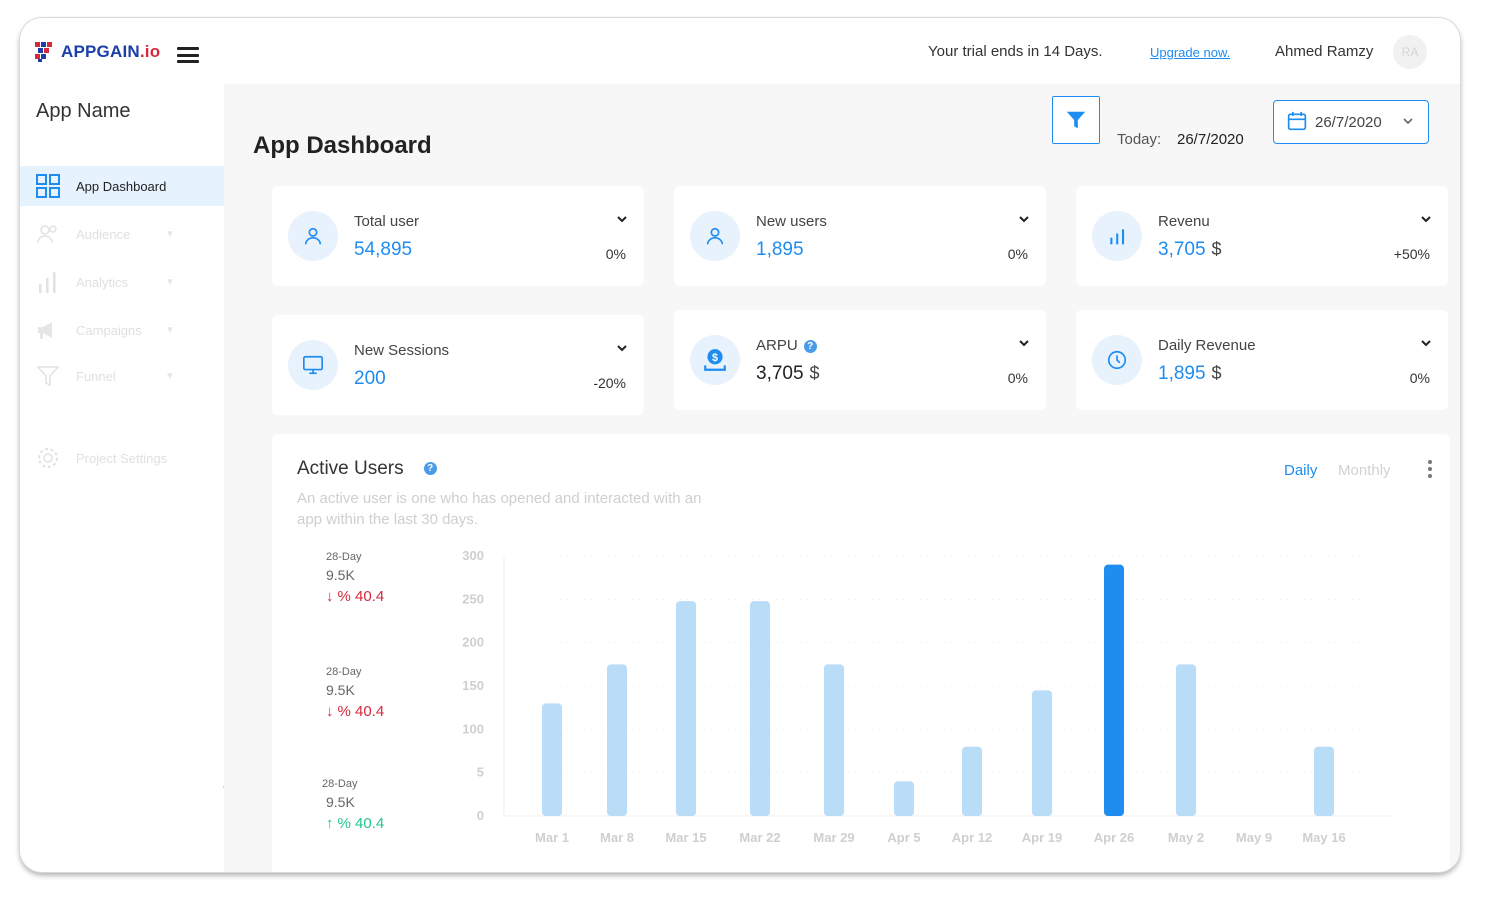 This screenshot has height=902, width=1489. What do you see at coordinates (47, 234) in the screenshot?
I see `users-icon` at bounding box center [47, 234].